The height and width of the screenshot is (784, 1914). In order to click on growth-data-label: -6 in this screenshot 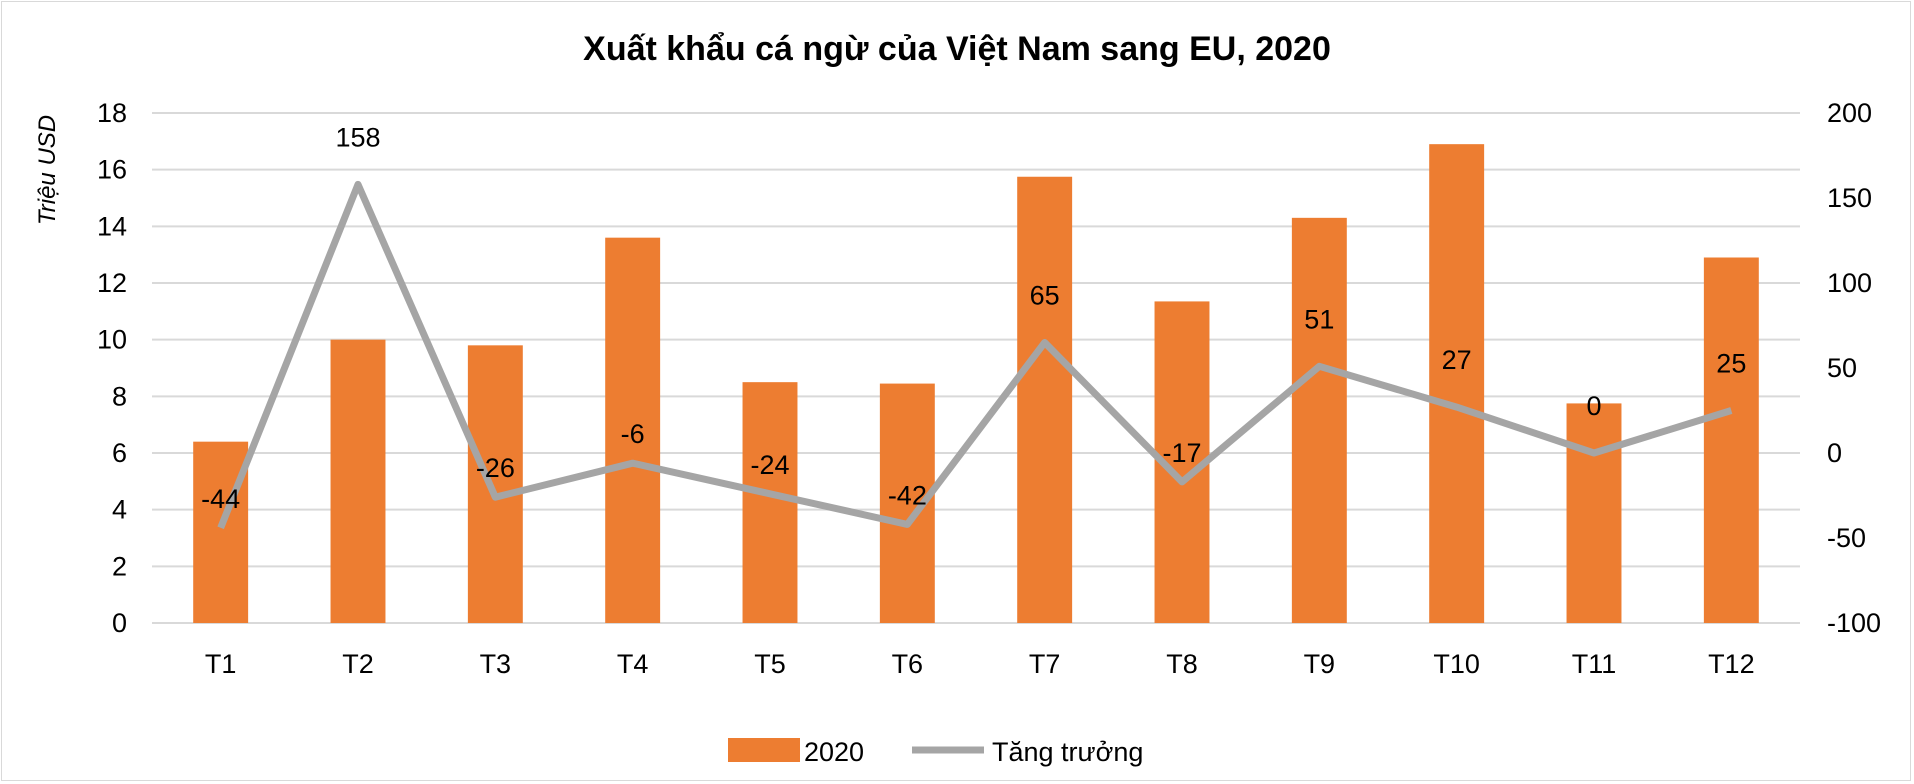, I will do `click(633, 434)`.